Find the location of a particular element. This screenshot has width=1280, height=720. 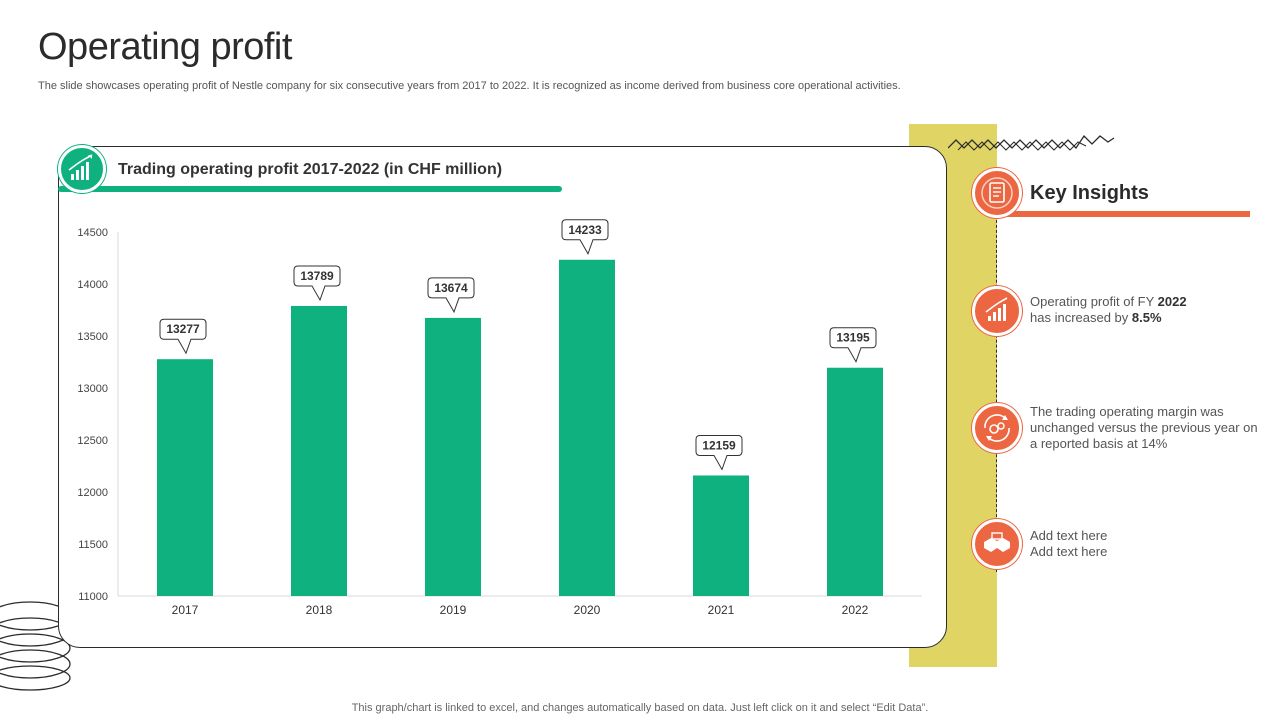

handshake-icon is located at coordinates (997, 544).